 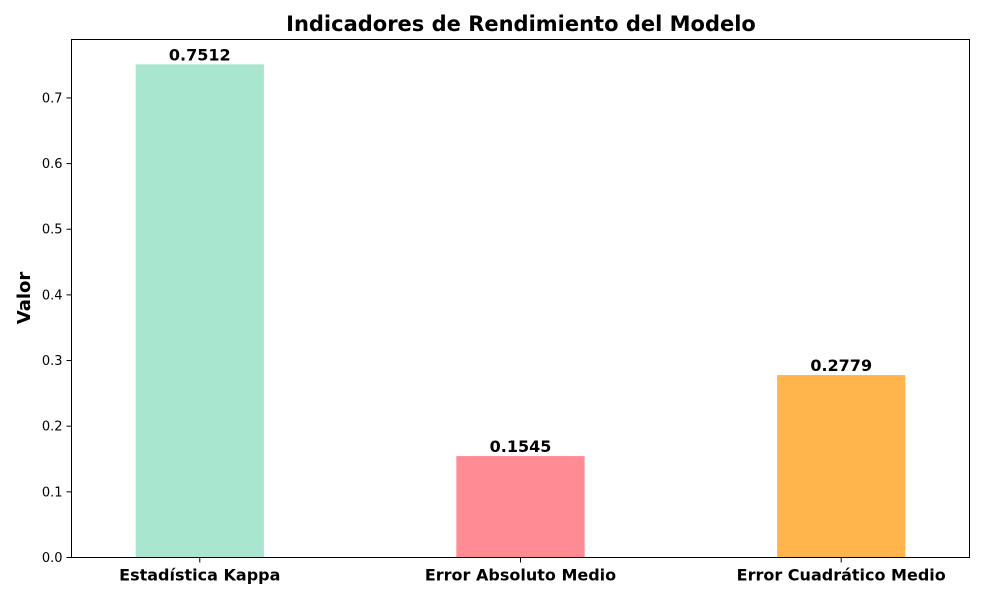 What do you see at coordinates (520, 575) in the screenshot?
I see `x-tick-label: Error Absoluto Medio` at bounding box center [520, 575].